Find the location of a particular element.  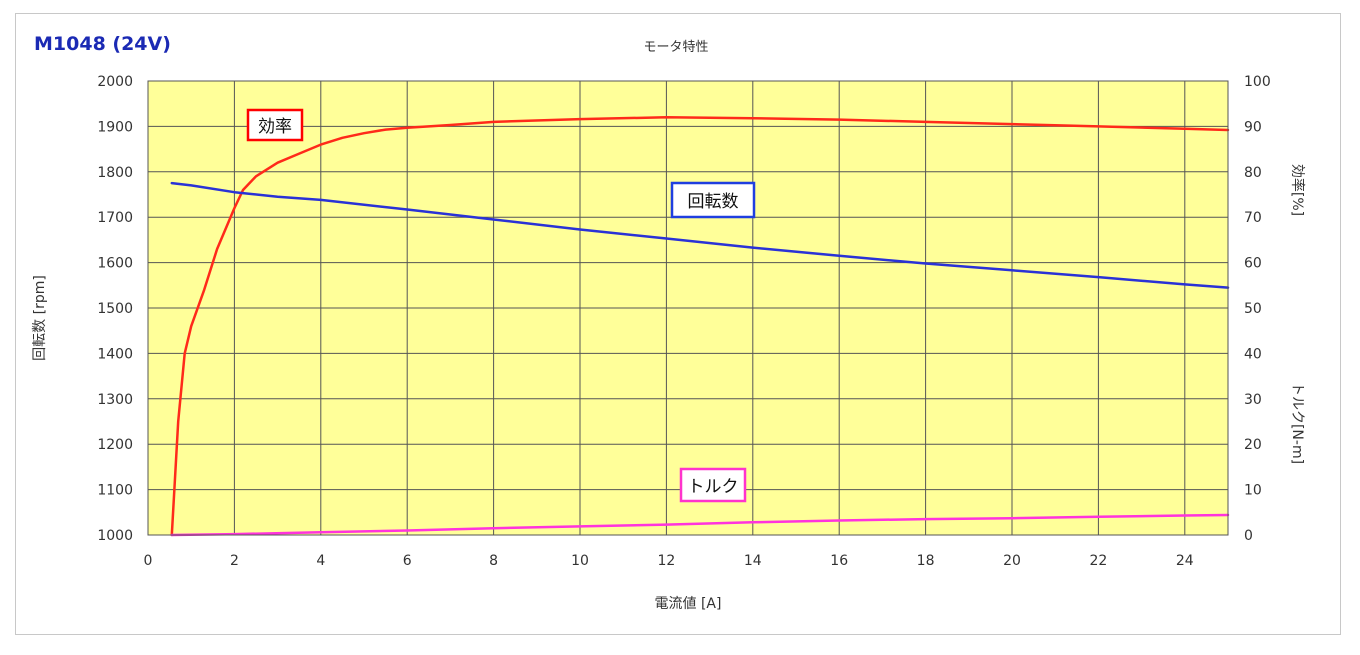

x-tick-label: 0 is located at coordinates (148, 561).